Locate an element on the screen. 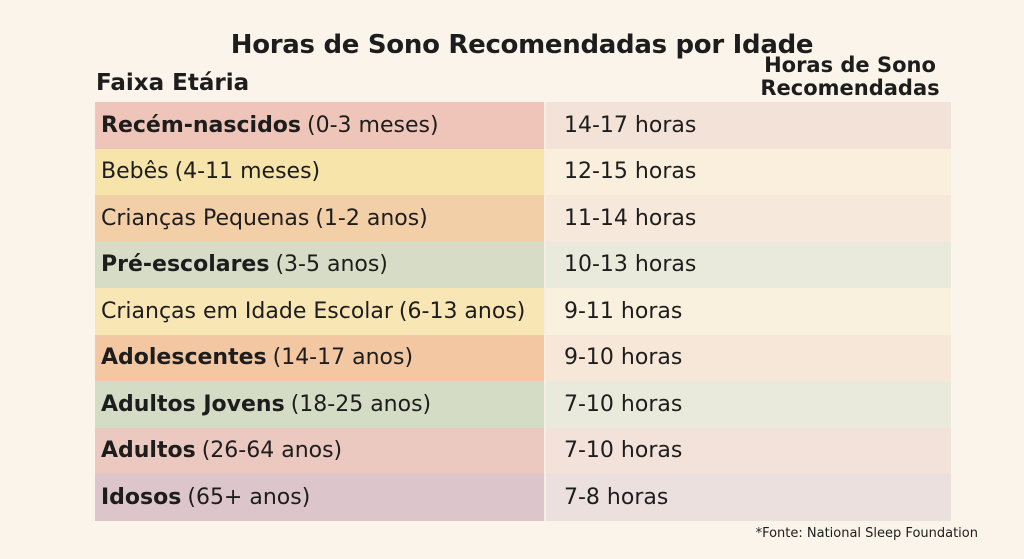 Image resolution: width=1024 pixels, height=559 pixels. hours-cell: 9-11 horas is located at coordinates (748, 311).